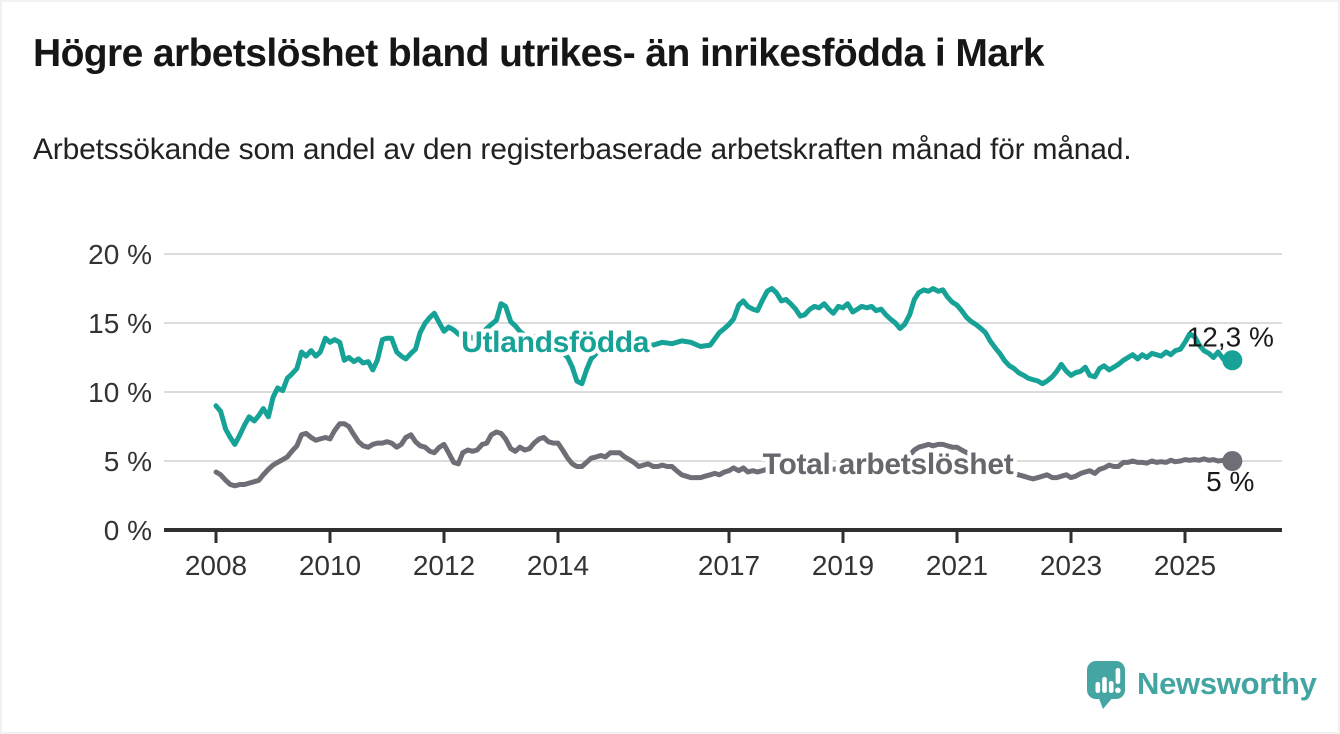 This screenshot has width=1340, height=734. What do you see at coordinates (1227, 683) in the screenshot?
I see `newsworthy-logo-text: Newsworthy` at bounding box center [1227, 683].